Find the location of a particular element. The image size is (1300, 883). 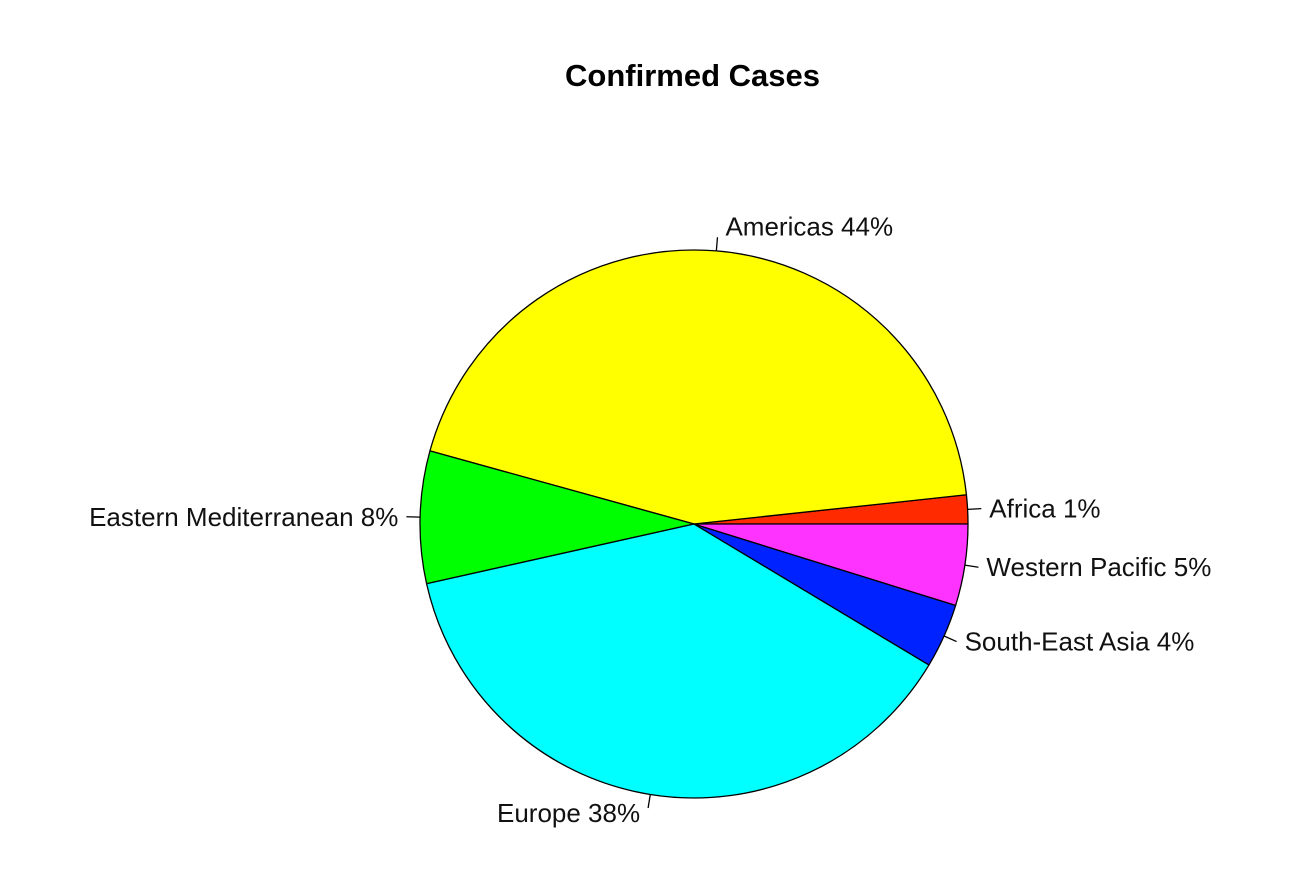

leader-line-americas is located at coordinates (717, 244).